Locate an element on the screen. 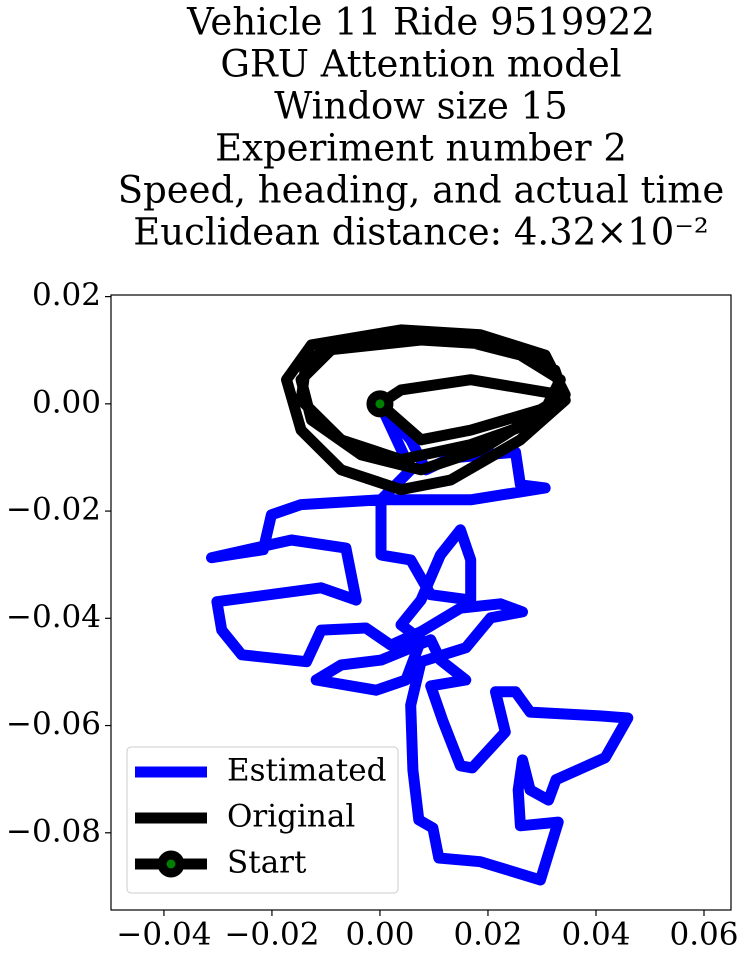  start-marker is located at coordinates (380, 404).